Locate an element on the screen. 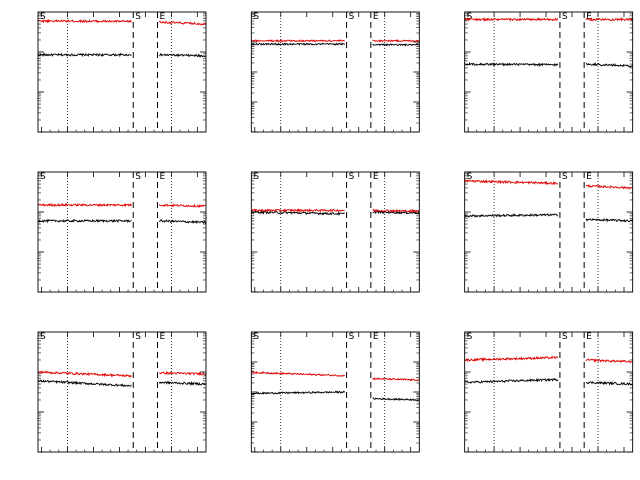 The height and width of the screenshot is (480, 640). subplot-3: SS E is located at coordinates (549, 72).